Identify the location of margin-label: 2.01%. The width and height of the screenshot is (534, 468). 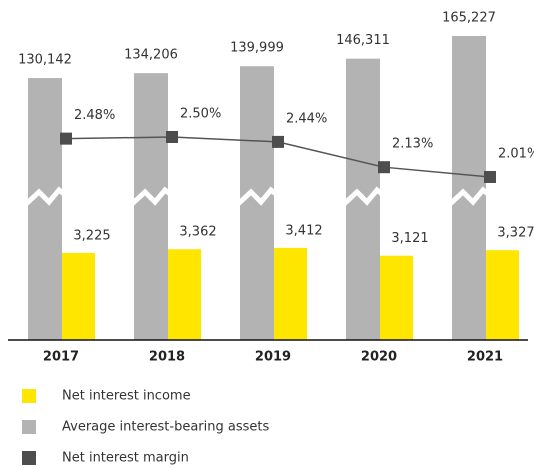
(516, 153).